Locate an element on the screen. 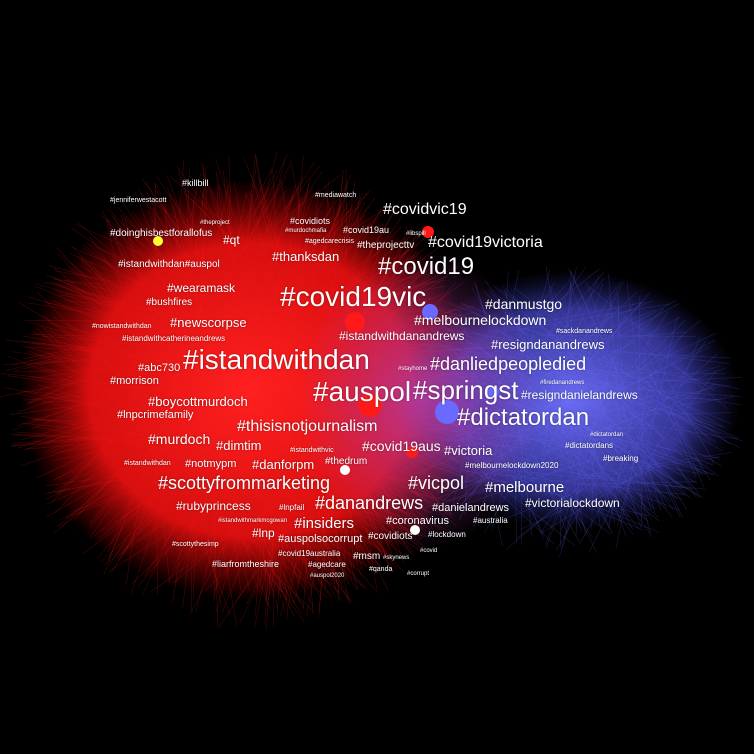  hashtag-label: #covid19au is located at coordinates (366, 229).